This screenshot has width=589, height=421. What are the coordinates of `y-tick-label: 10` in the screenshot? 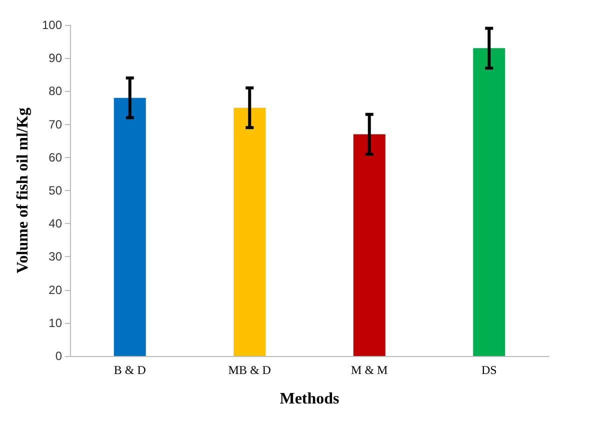 It's located at (55, 323).